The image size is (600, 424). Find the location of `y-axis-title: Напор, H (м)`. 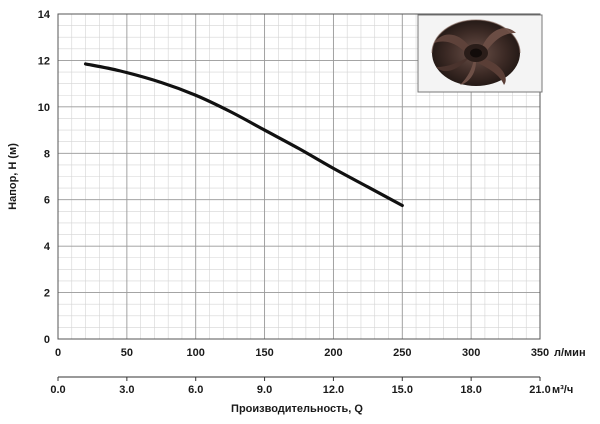

y-axis-title: Напор, H (м) is located at coordinates (13, 176).